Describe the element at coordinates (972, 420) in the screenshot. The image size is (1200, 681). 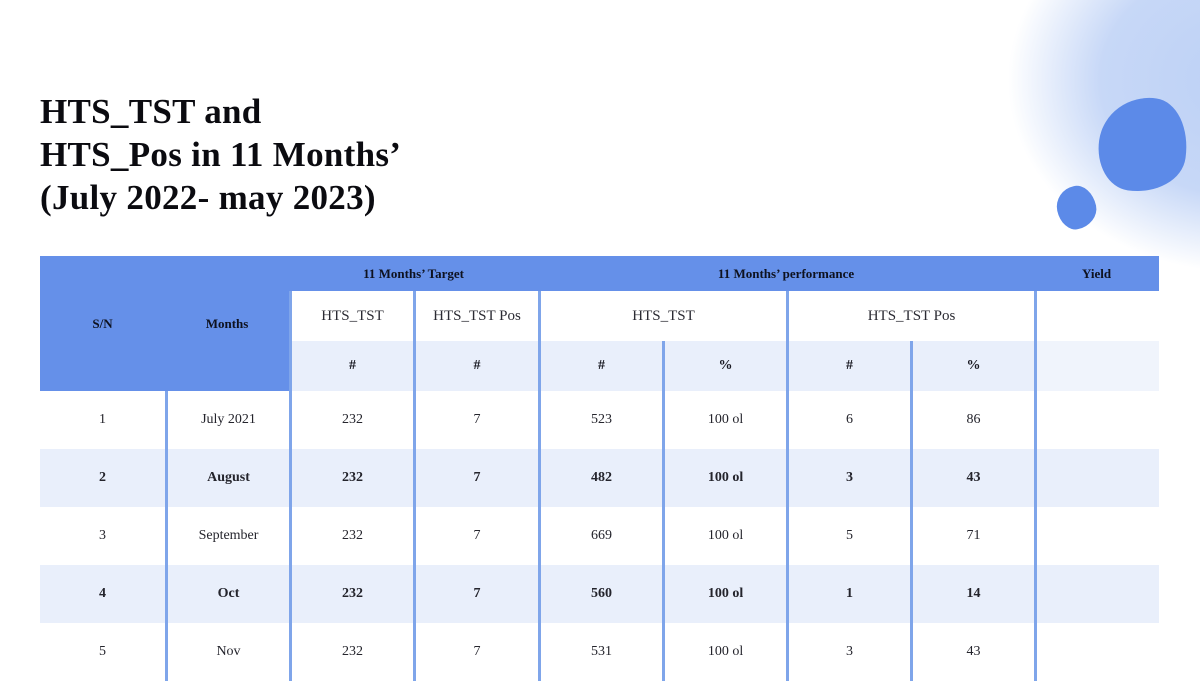
I see `cell-perf-pos-percent: 86` at that location.